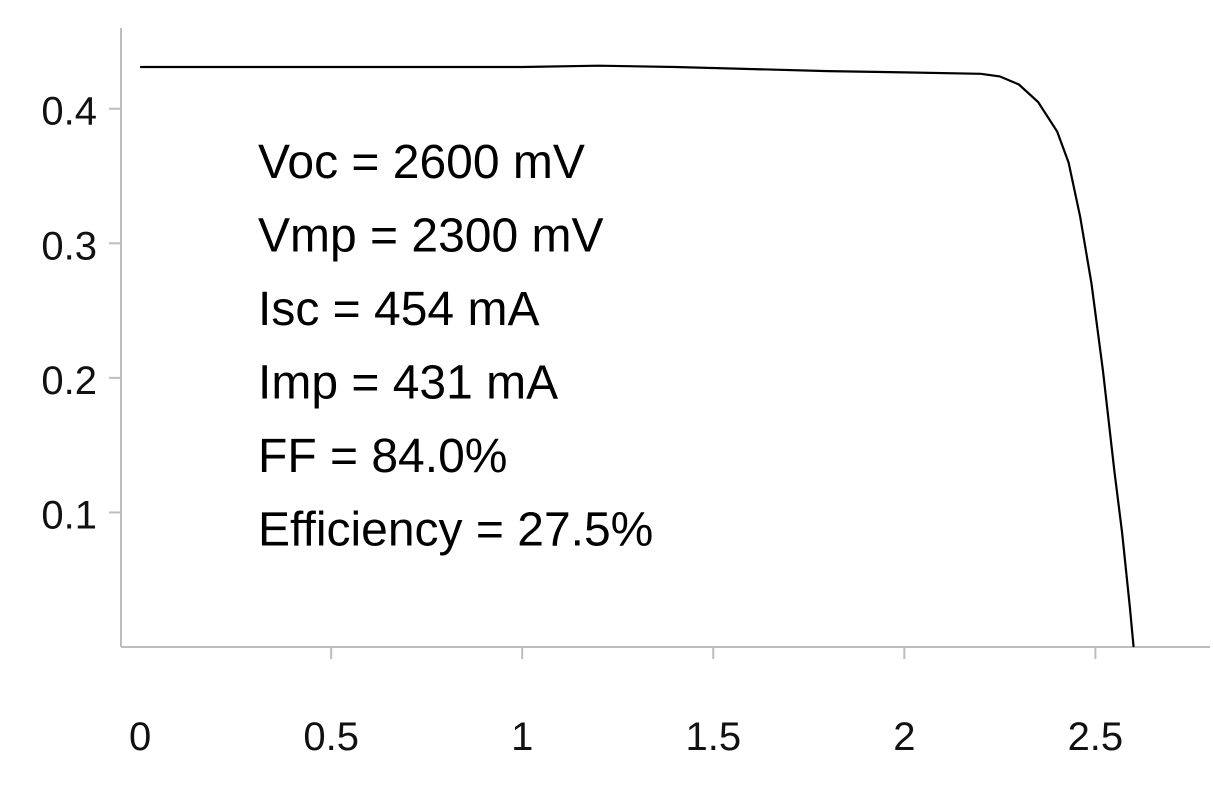 The width and height of the screenshot is (1213, 795). What do you see at coordinates (398, 309) in the screenshot?
I see `annotation-text: Isc = 454 mA` at bounding box center [398, 309].